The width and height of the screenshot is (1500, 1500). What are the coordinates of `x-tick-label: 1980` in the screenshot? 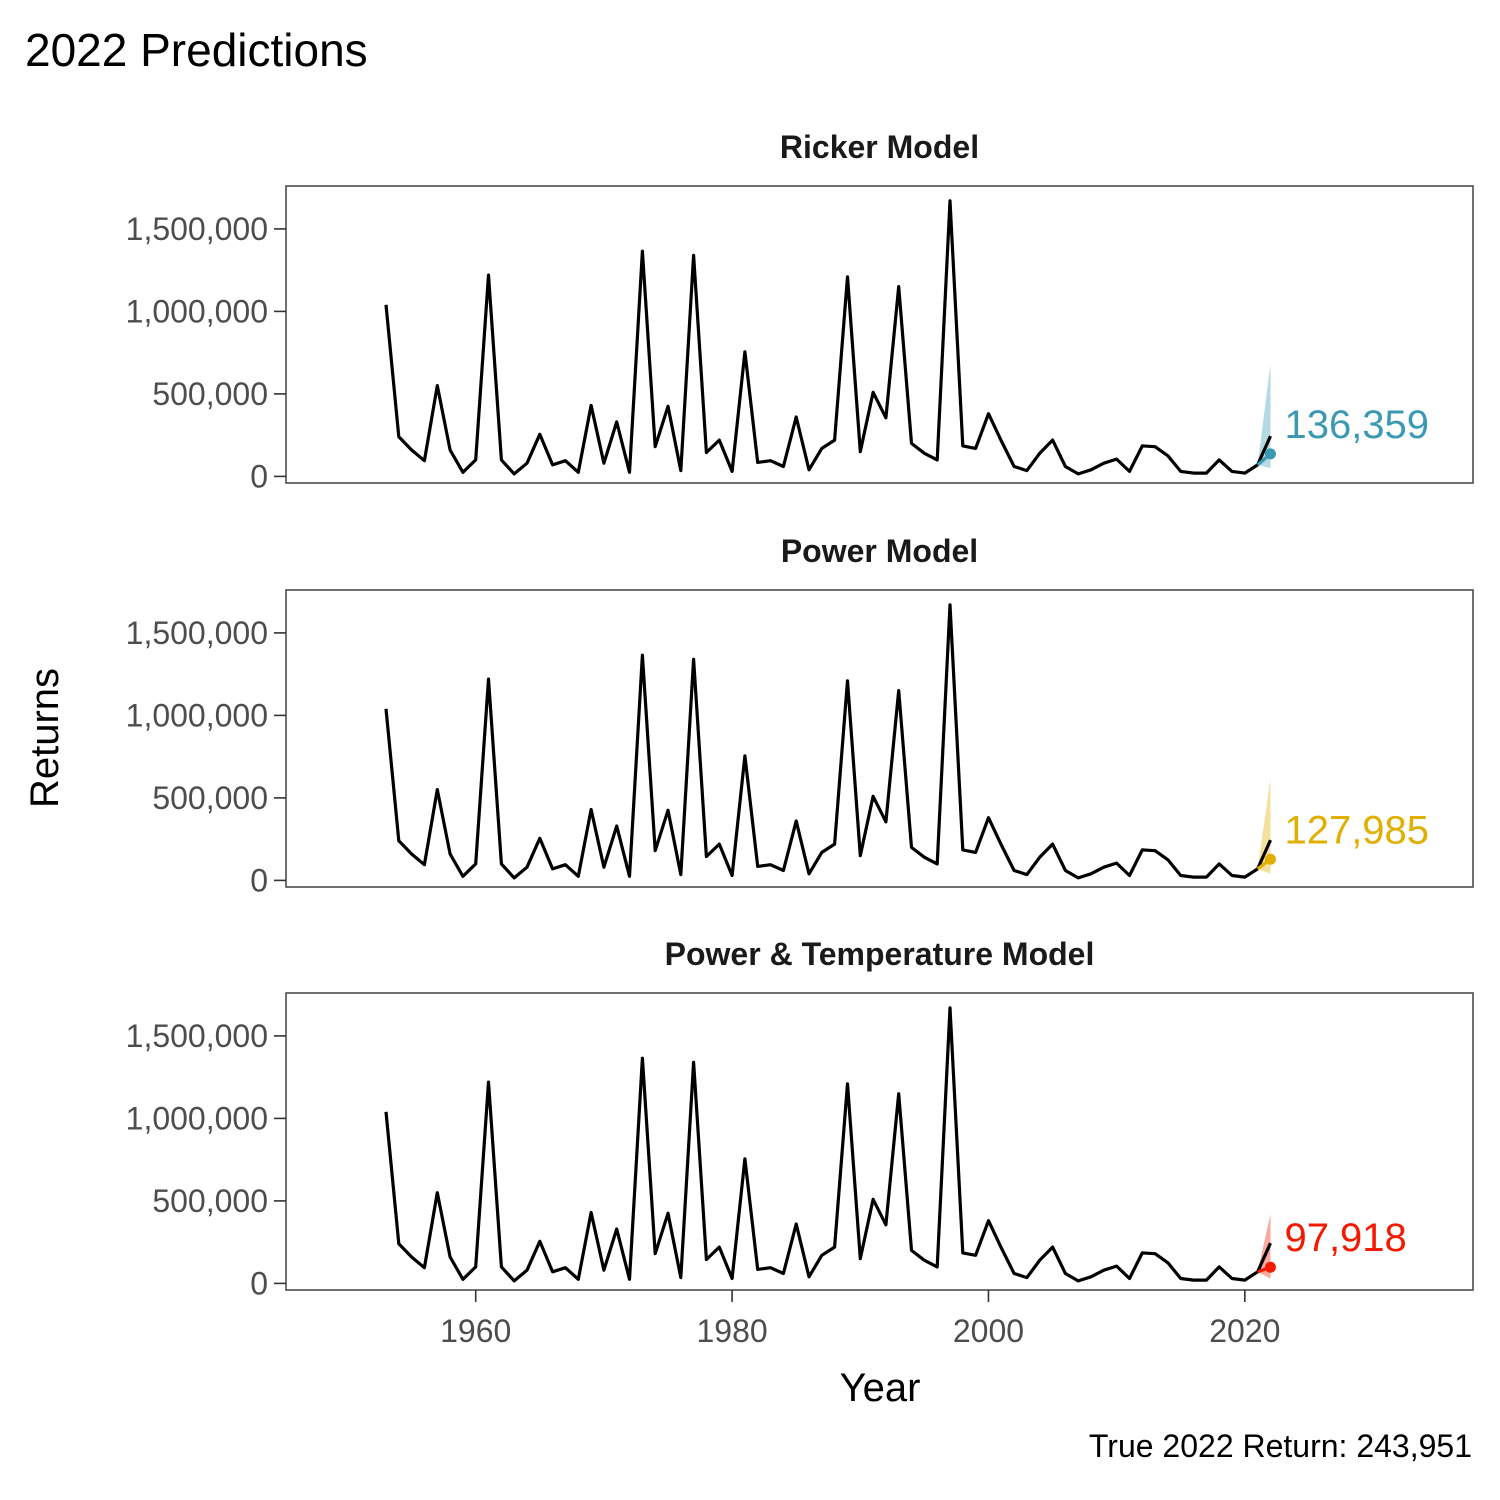 It's located at (731, 1331).